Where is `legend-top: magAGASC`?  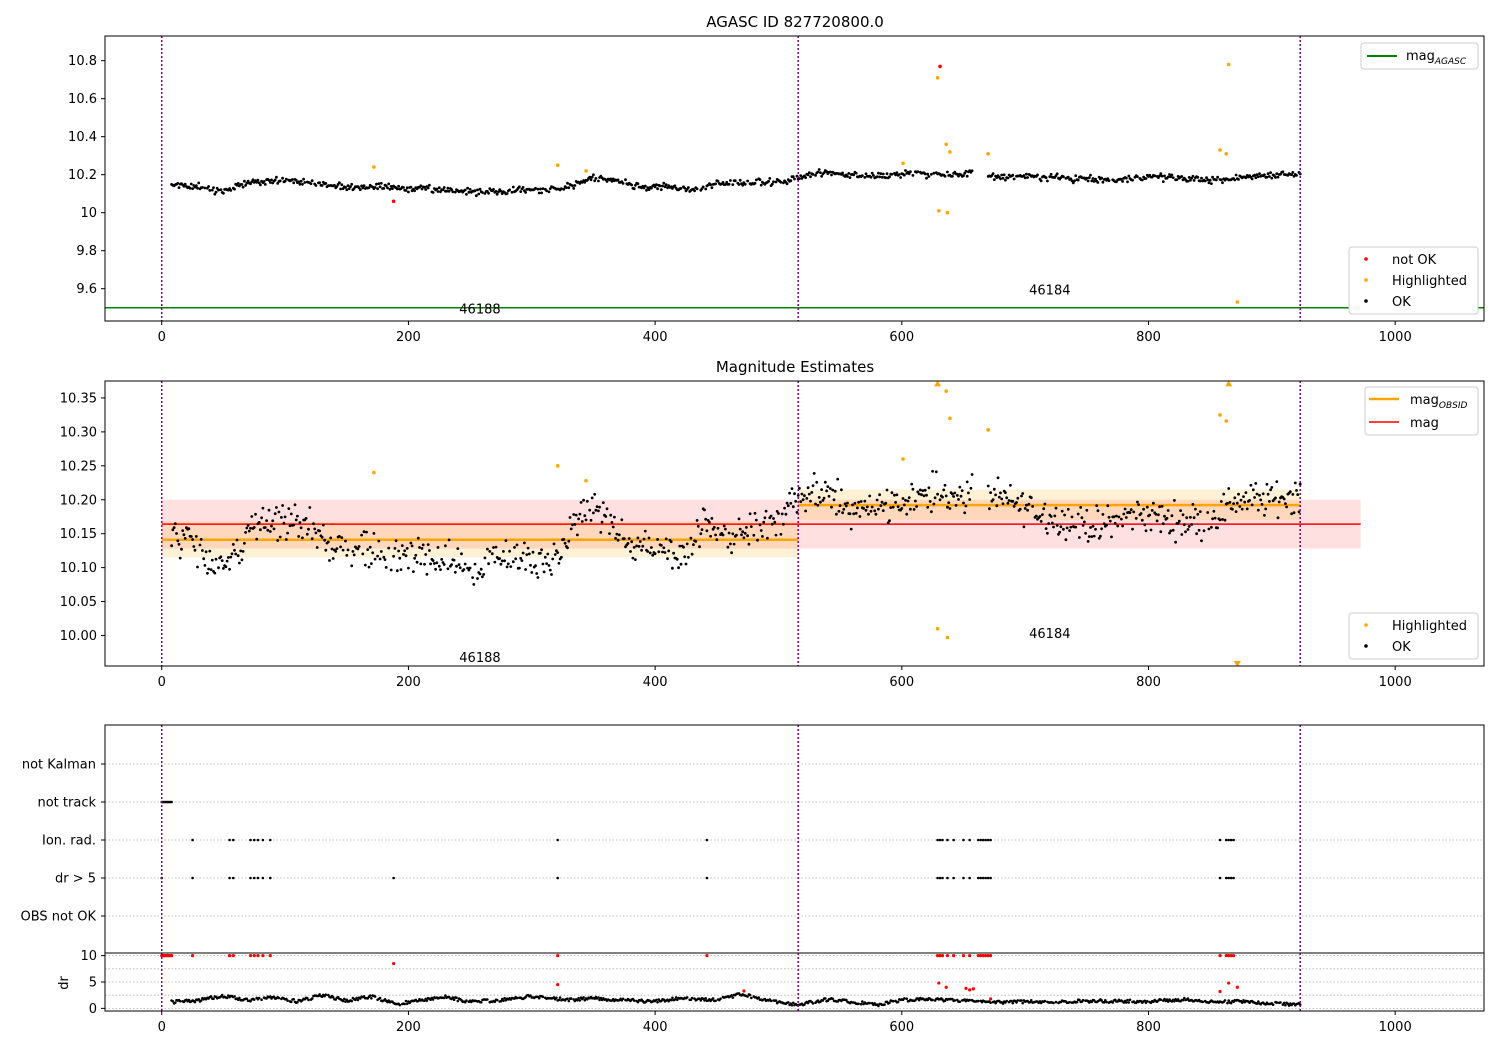
legend-top: magAGASC is located at coordinates (1419, 56).